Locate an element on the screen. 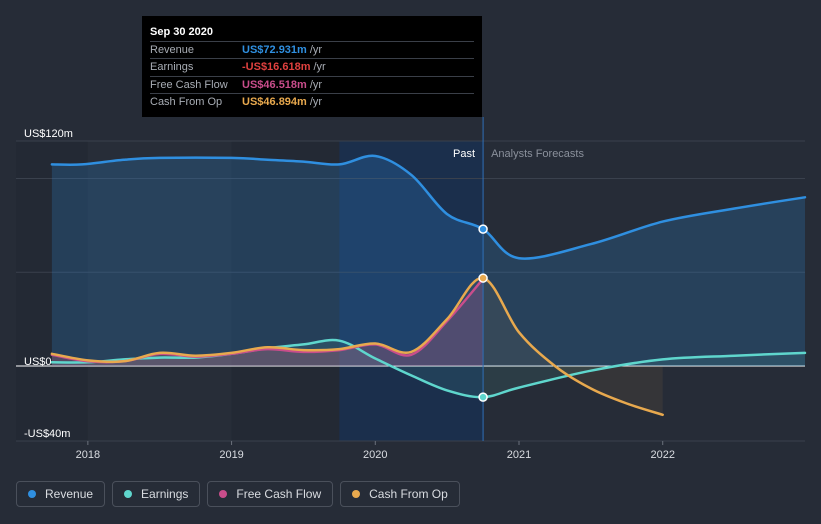 Image resolution: width=821 pixels, height=524 pixels. y-axis-label: US$0 is located at coordinates (38, 362).